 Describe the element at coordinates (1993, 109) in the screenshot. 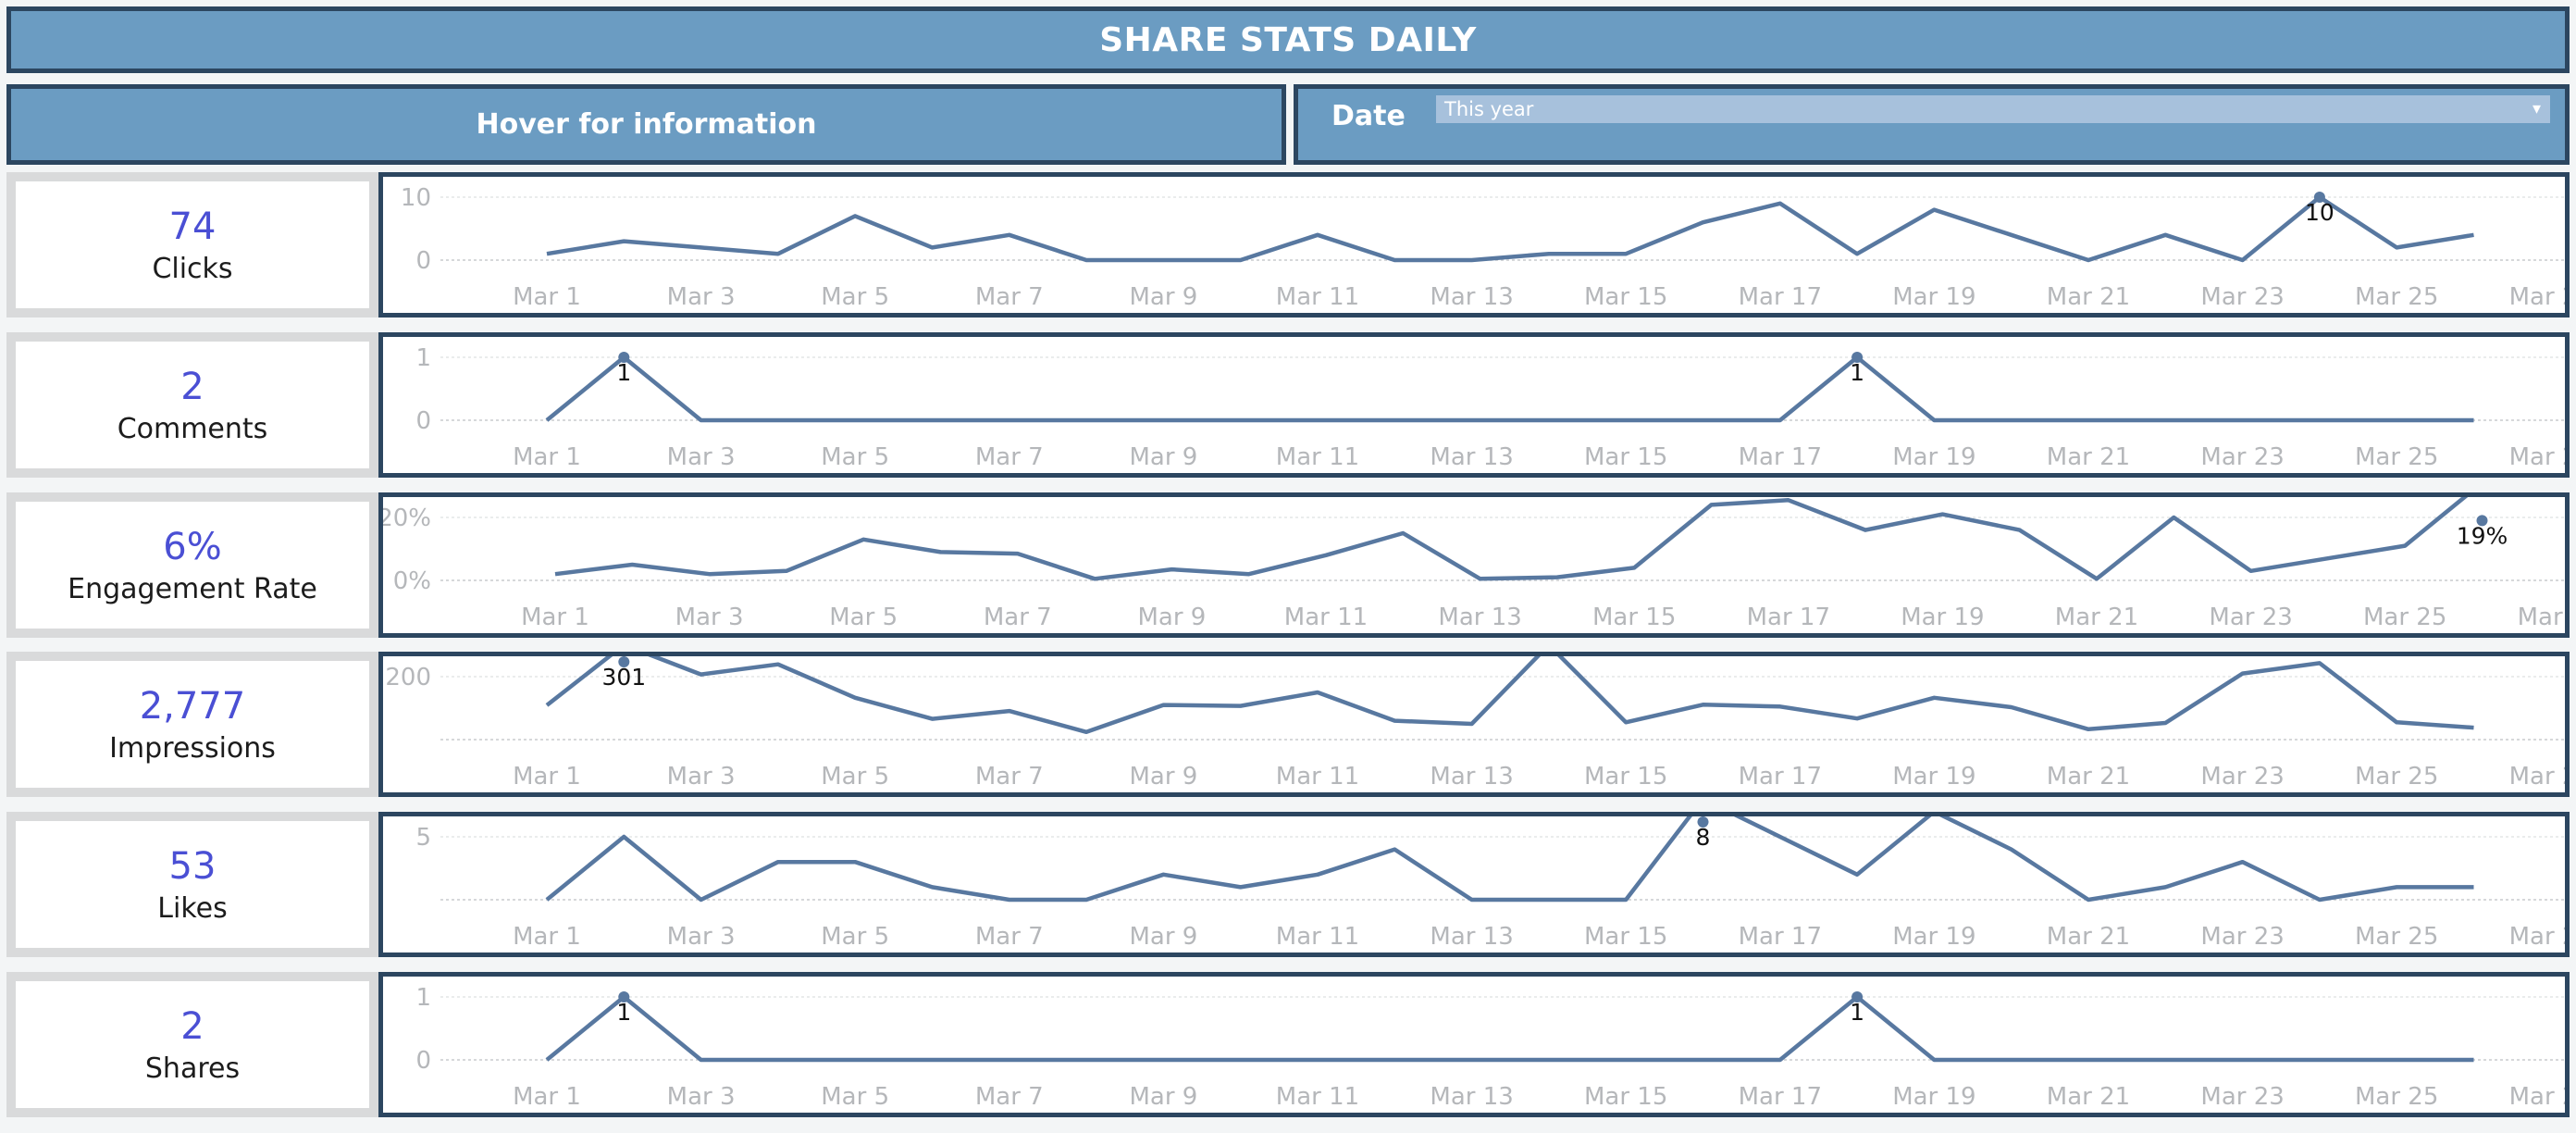

I see `date-filter-dropdown: This year ▾` at that location.